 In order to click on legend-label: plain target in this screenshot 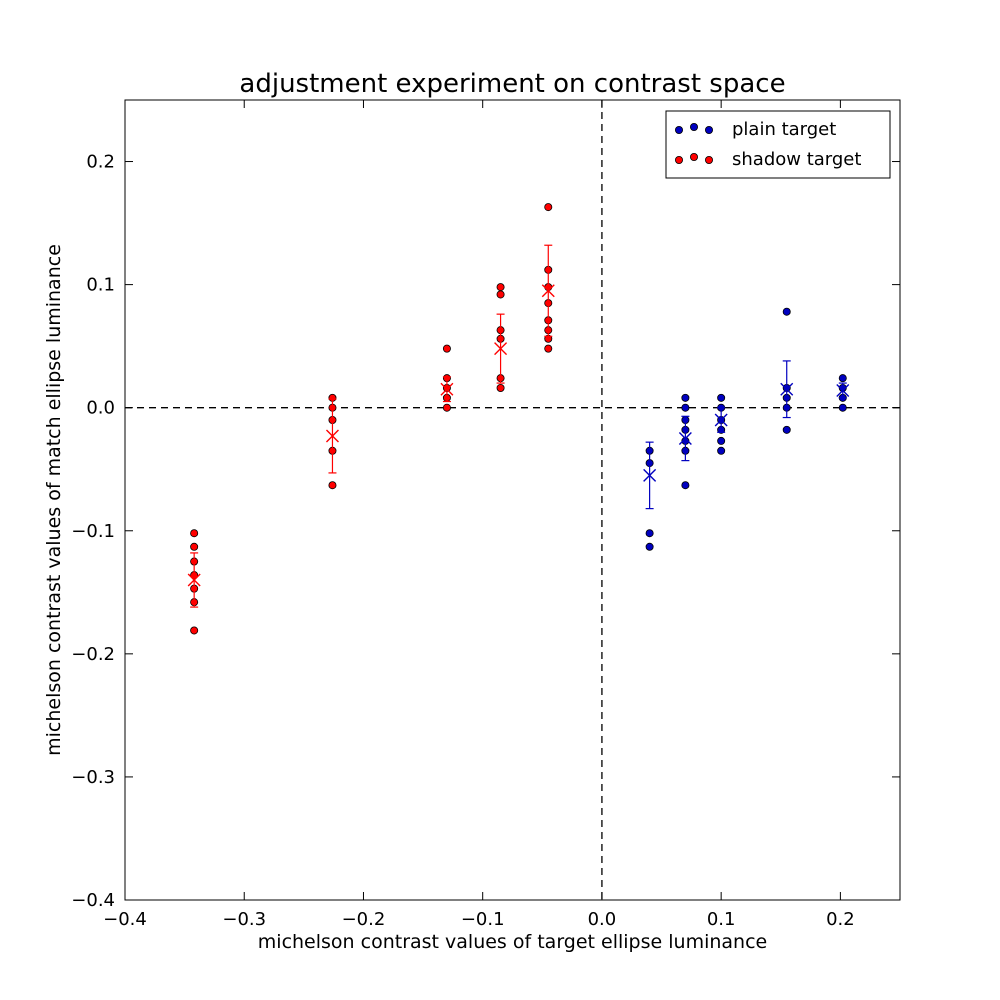, I will do `click(784, 129)`.